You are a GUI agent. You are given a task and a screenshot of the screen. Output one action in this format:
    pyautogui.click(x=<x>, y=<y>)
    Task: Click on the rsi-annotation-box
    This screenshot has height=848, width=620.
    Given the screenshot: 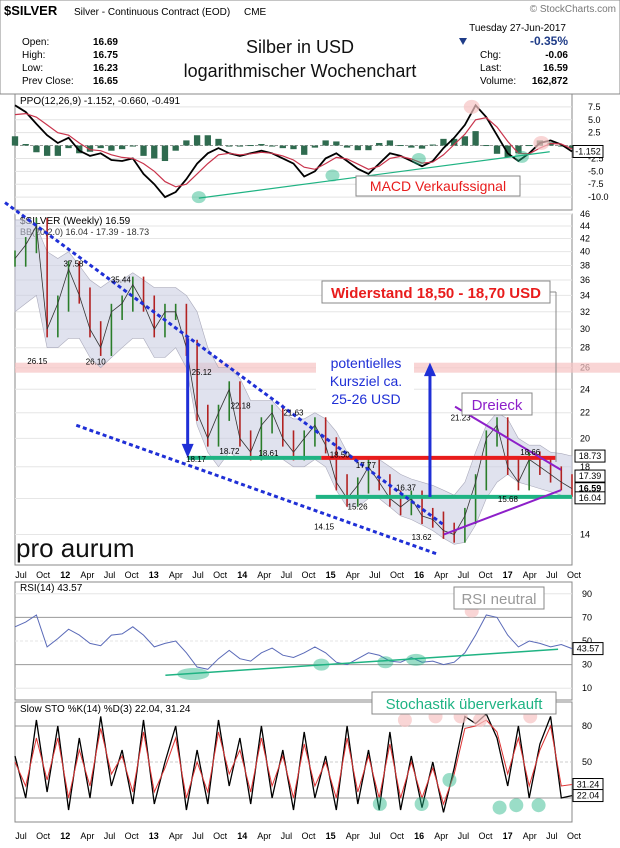 What is the action you would take?
    pyautogui.click(x=499, y=598)
    